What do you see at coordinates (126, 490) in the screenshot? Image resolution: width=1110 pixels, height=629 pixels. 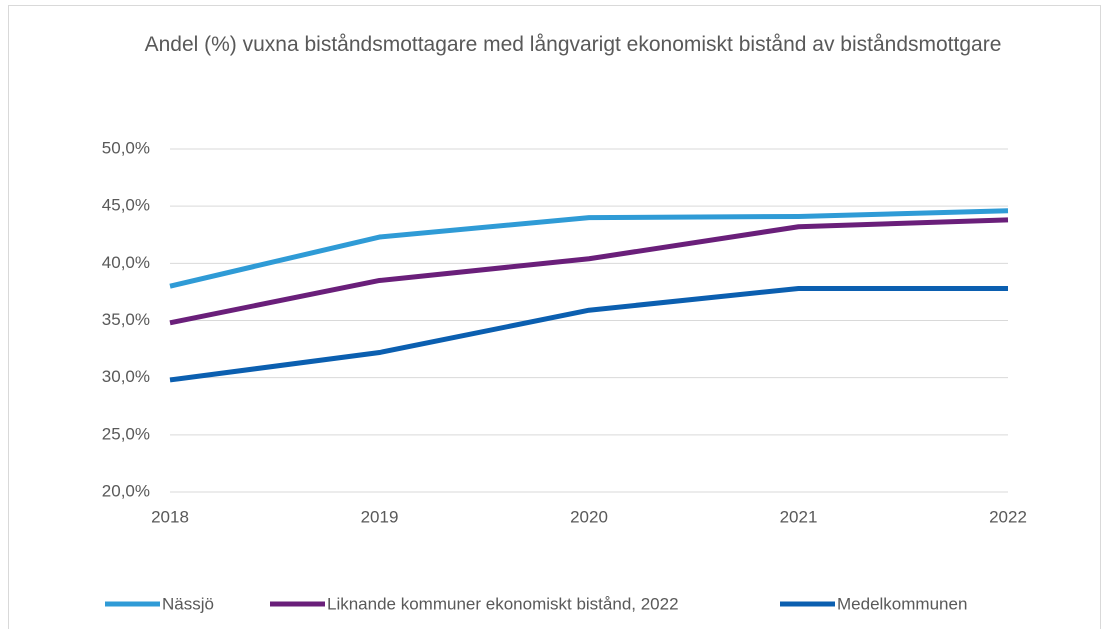 I see `y-tick-label: 20,0%` at bounding box center [126, 490].